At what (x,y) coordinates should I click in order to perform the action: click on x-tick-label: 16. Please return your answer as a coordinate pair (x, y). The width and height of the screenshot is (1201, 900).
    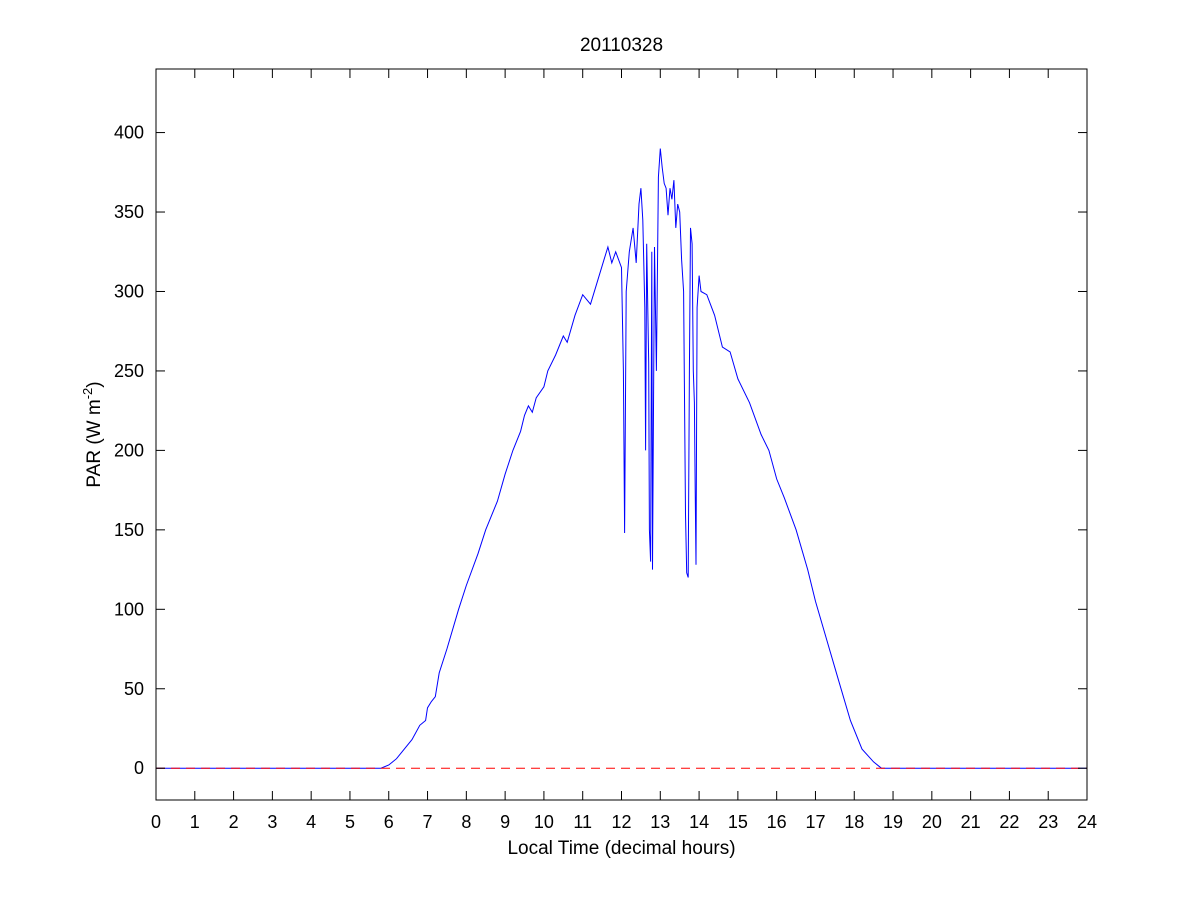
    Looking at the image, I should click on (777, 822).